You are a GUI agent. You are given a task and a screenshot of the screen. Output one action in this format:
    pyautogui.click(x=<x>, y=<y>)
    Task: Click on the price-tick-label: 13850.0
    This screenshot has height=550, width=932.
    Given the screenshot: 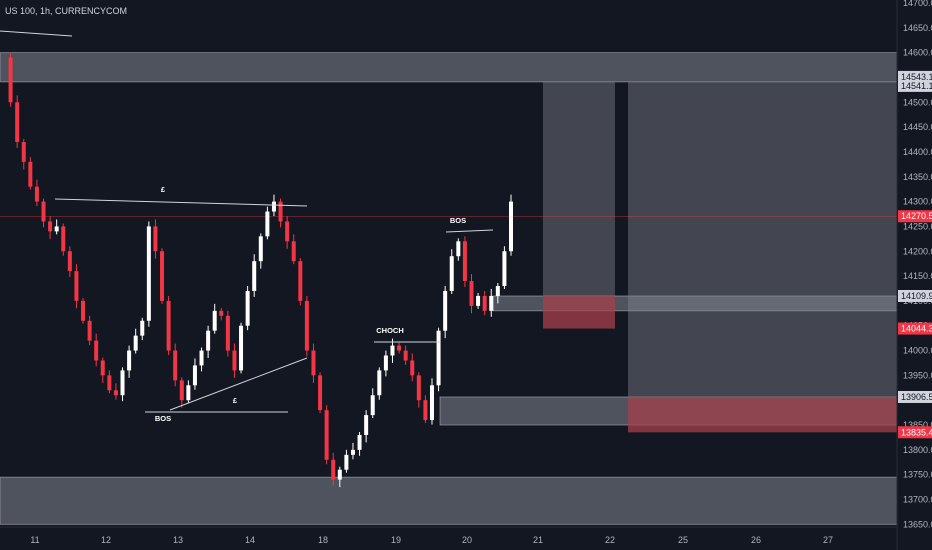 What is the action you would take?
    pyautogui.click(x=917, y=425)
    